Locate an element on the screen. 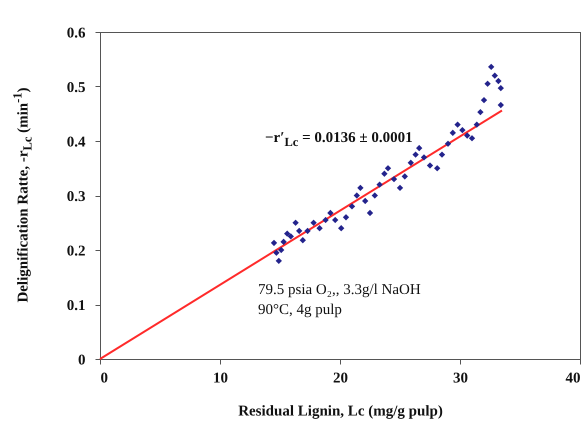  y-tick-label: 0.4 is located at coordinates (76, 142).